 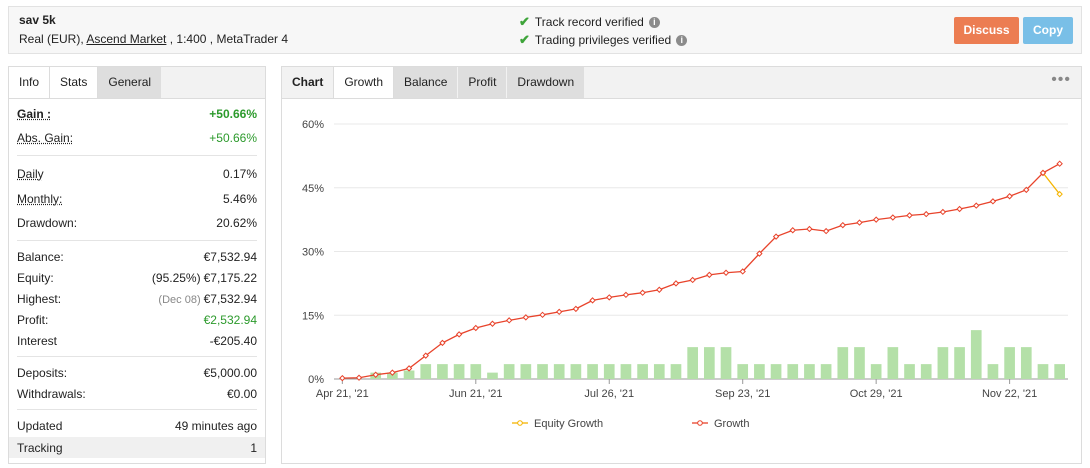 I want to click on profit-value: €2,532.94, so click(x=230, y=319).